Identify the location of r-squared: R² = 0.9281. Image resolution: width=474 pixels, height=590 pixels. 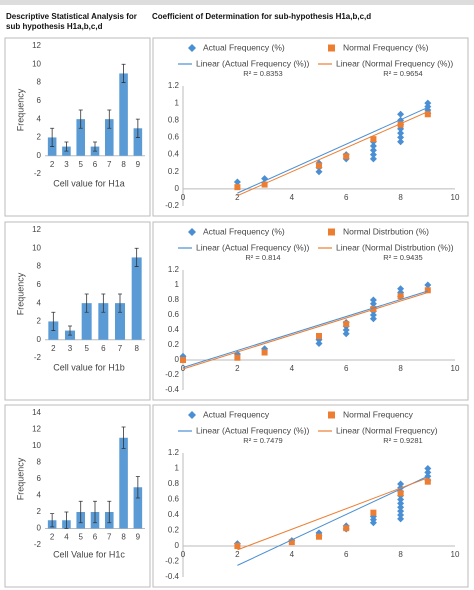
(402, 440).